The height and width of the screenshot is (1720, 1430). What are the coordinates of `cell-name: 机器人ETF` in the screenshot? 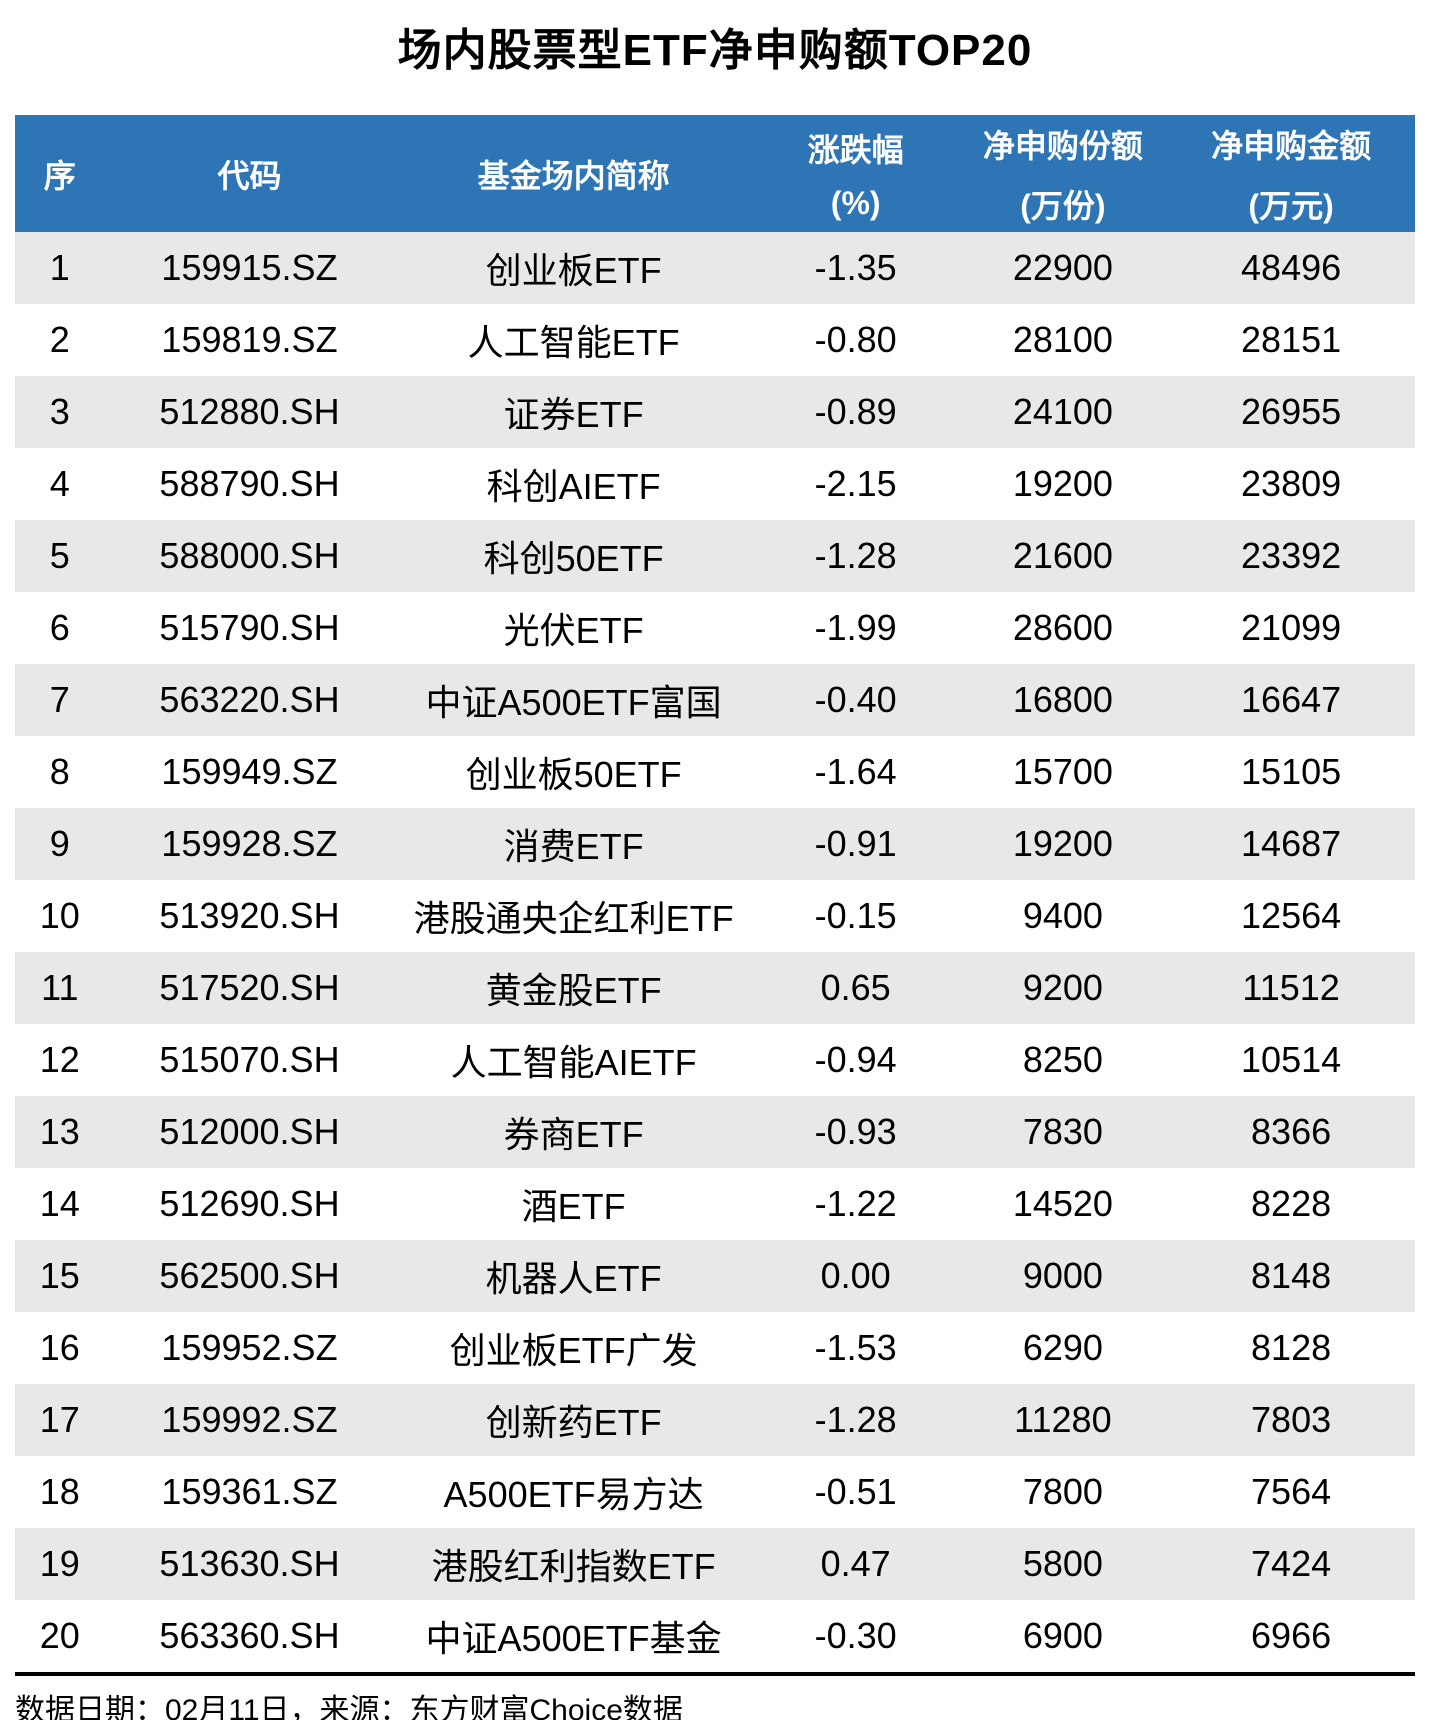 It's located at (573, 1278).